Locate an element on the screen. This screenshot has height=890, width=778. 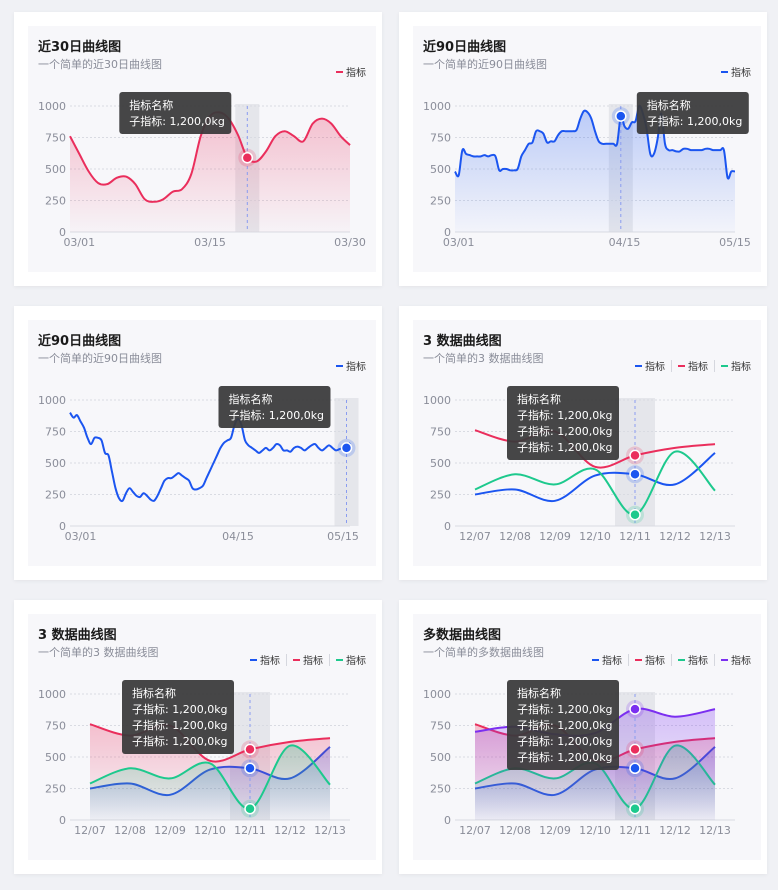
chart-legend: 指标 指标 指标 is located at coordinates (305, 659).